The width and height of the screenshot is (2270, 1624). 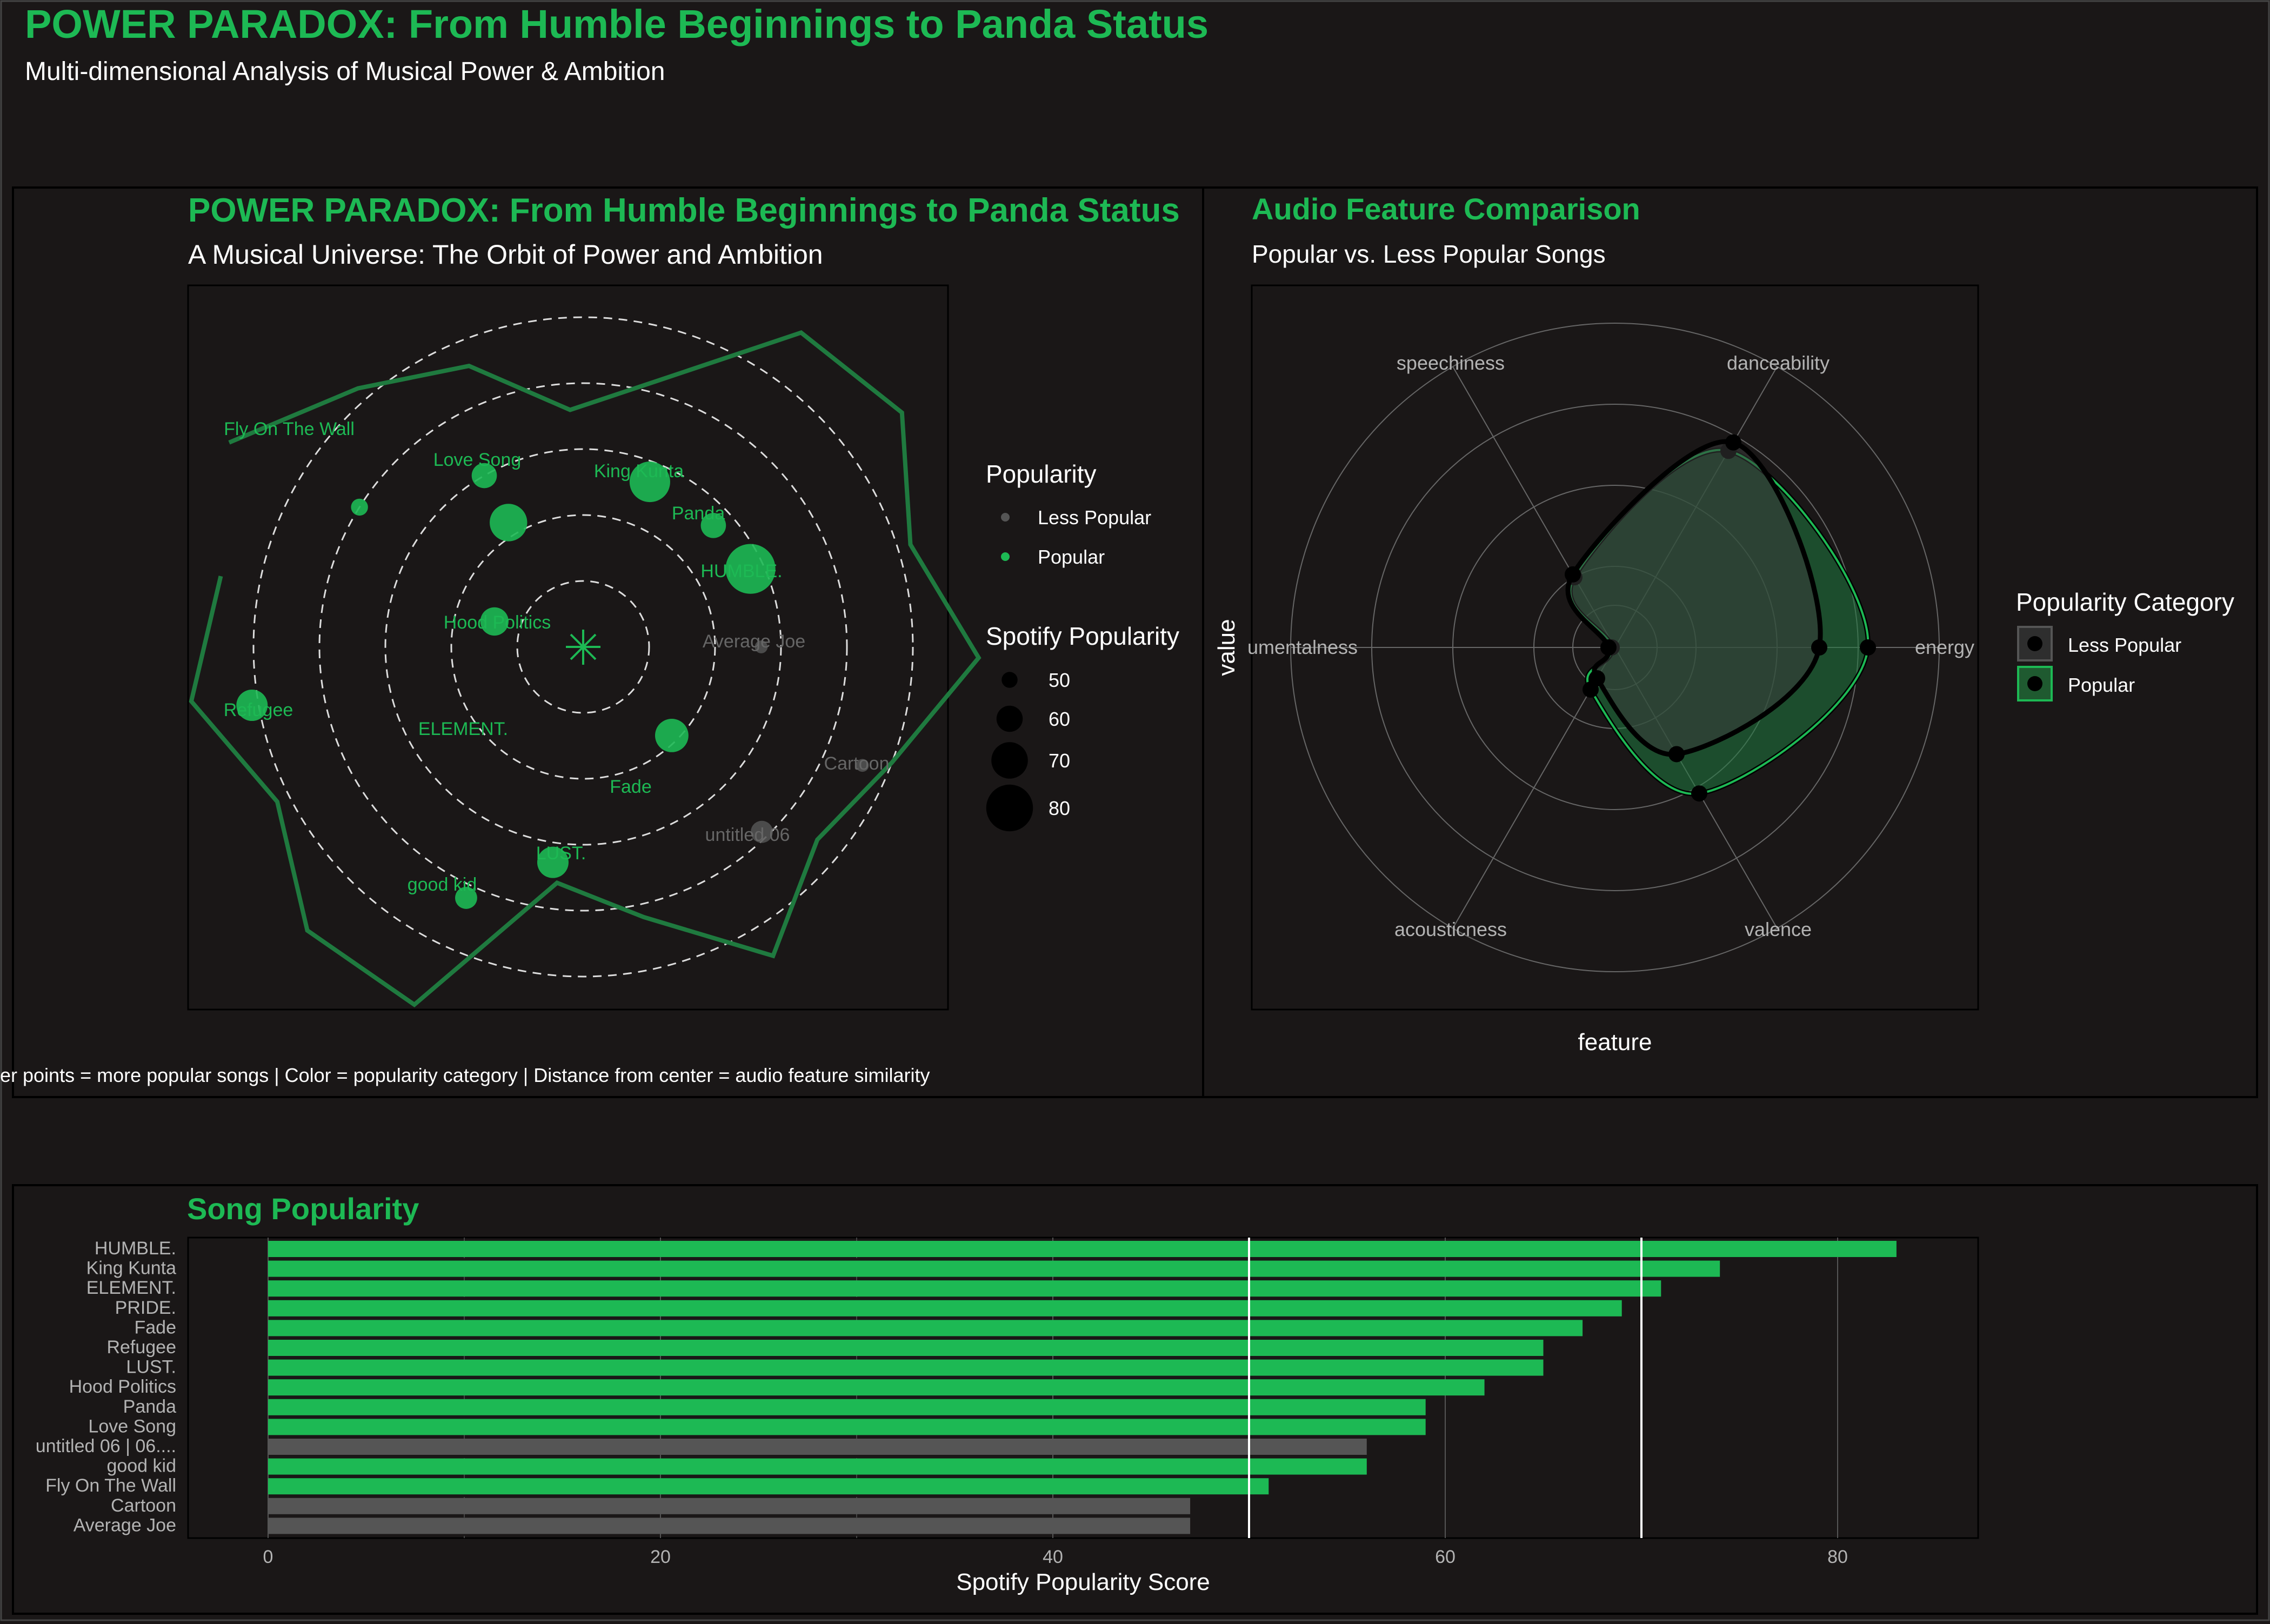 I want to click on orbit-label-hood-politics: Hood Politics, so click(x=497, y=622).